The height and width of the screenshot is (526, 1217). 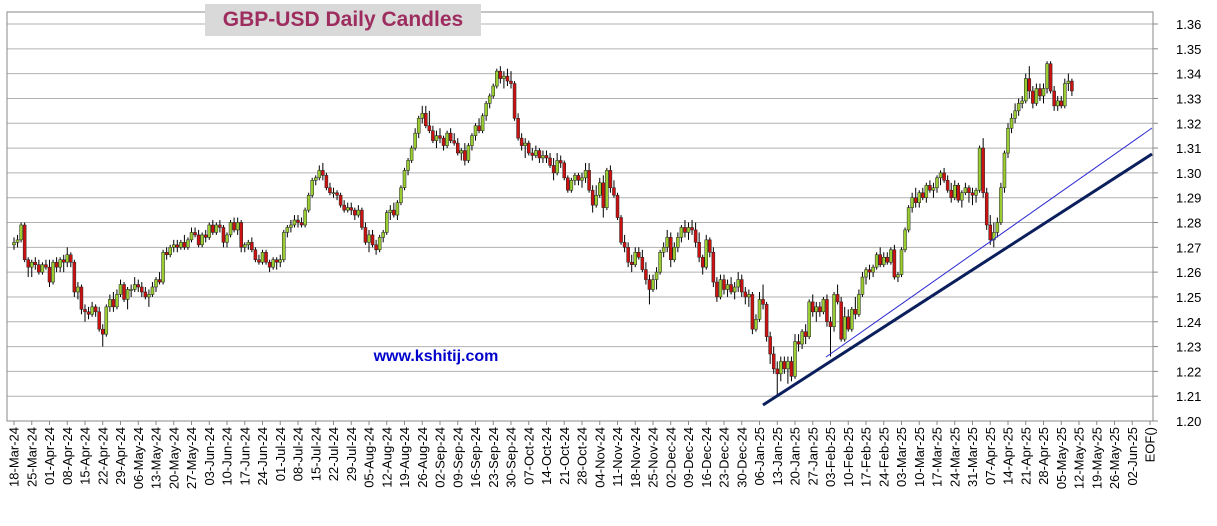 What do you see at coordinates (333, 454) in the screenshot?
I see `x-tick-label: 22-Jul-24` at bounding box center [333, 454].